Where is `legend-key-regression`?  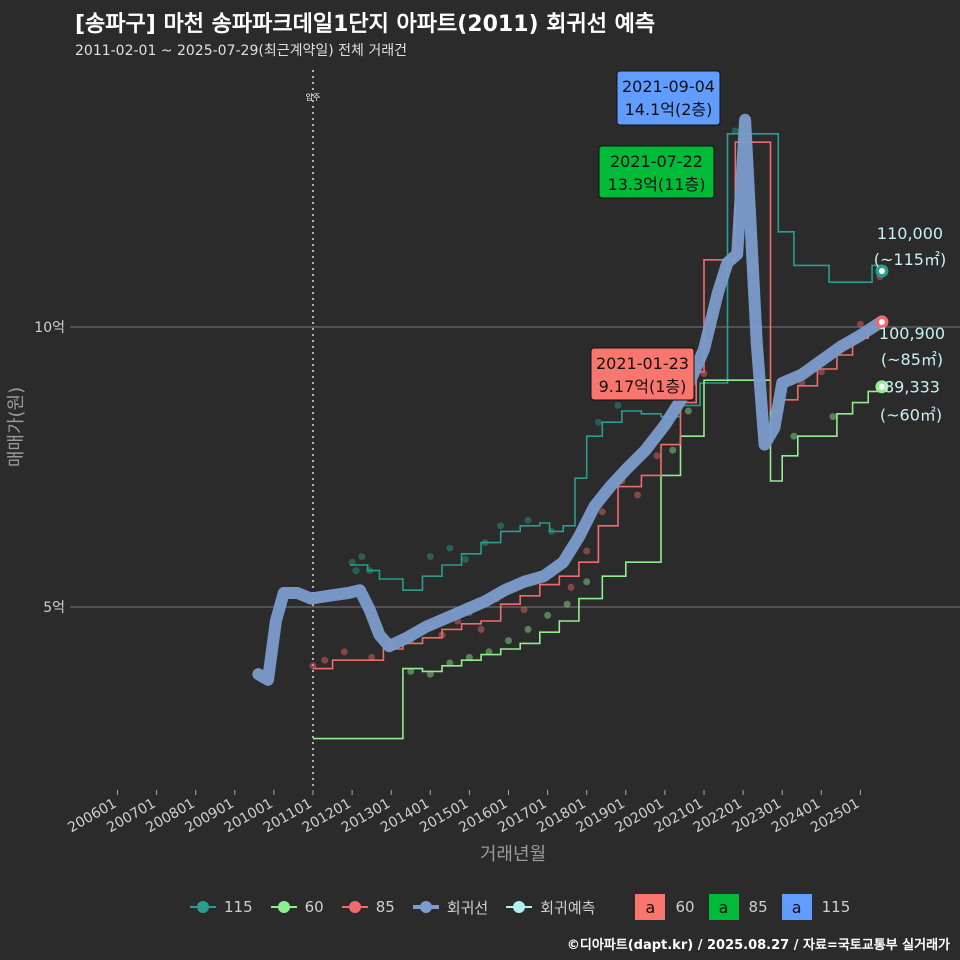
legend-key-regression is located at coordinates (425, 907).